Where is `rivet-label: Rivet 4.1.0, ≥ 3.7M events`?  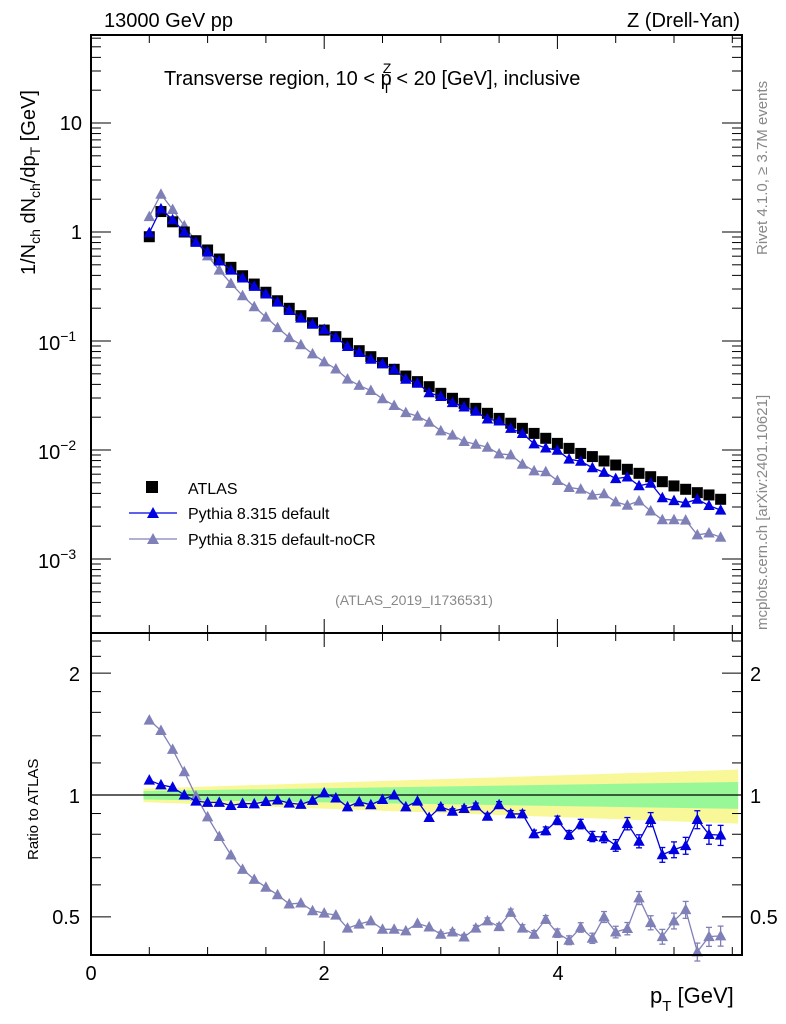
rivet-label: Rivet 4.1.0, ≥ 3.7M events is located at coordinates (762, 168).